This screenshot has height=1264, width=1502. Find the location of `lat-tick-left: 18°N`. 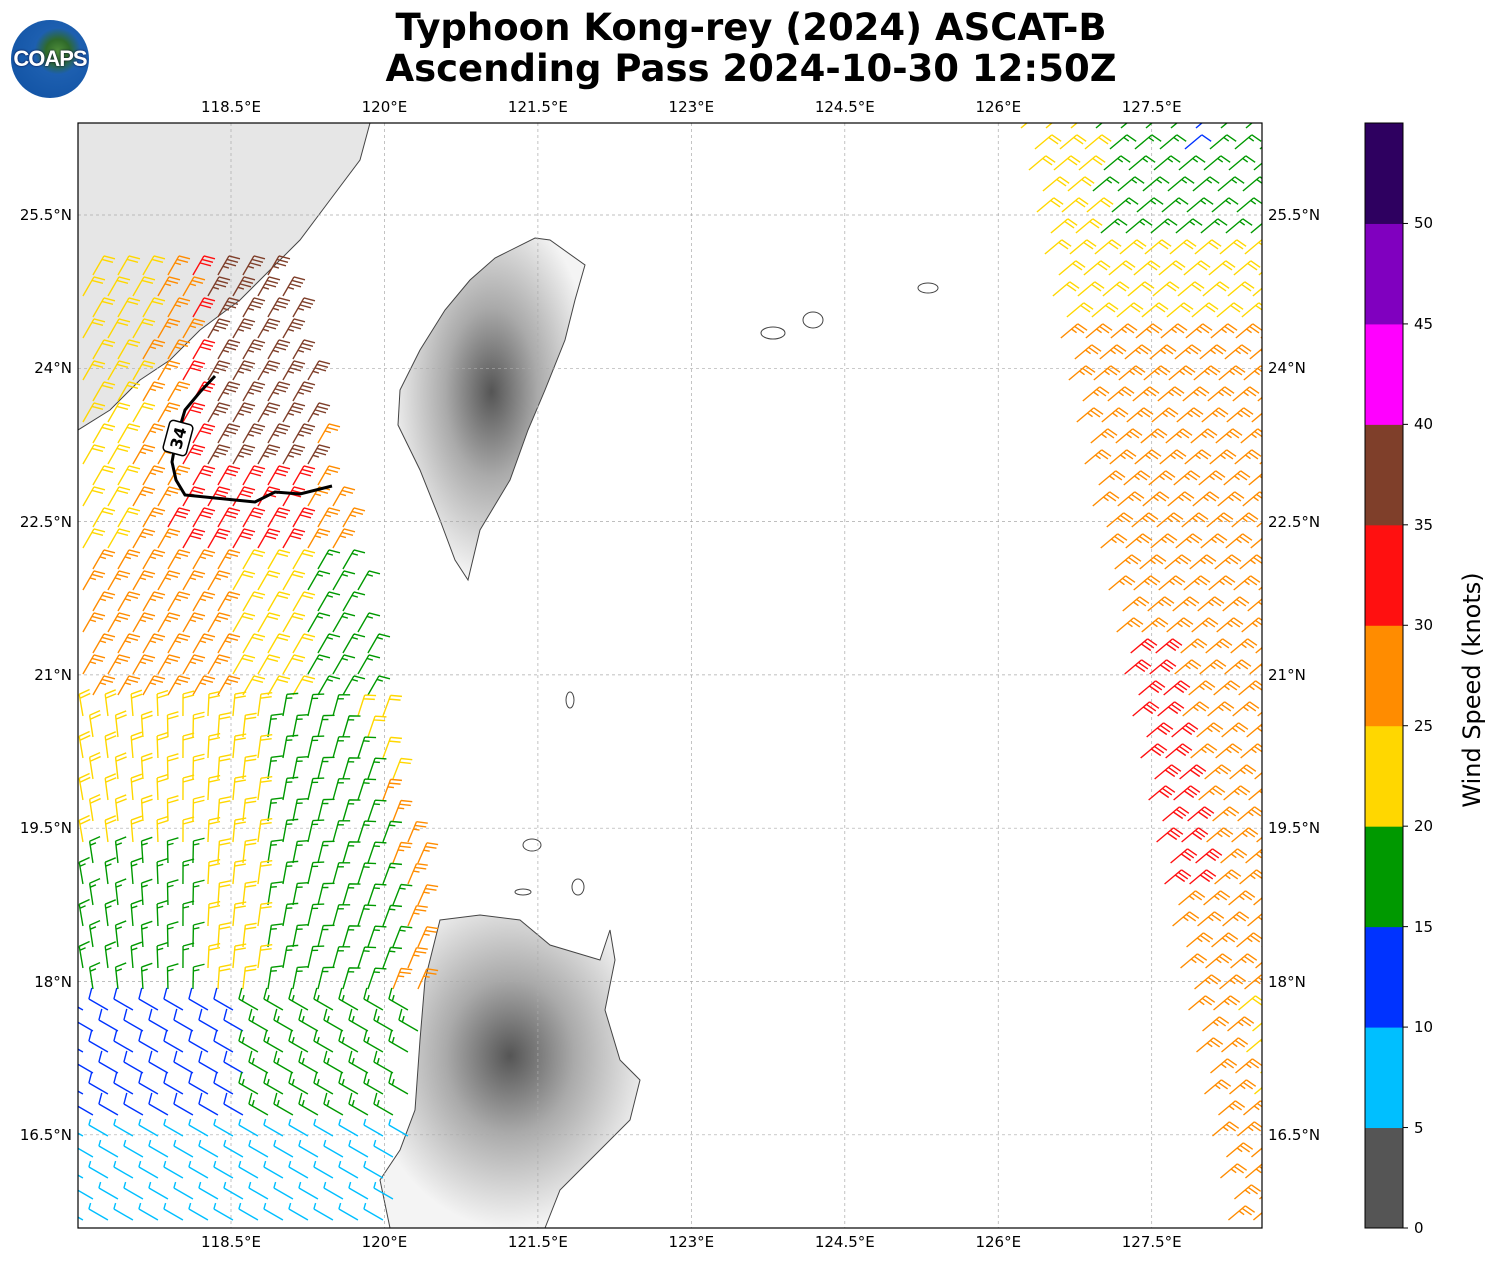

lat-tick-left: 18°N is located at coordinates (53, 981).